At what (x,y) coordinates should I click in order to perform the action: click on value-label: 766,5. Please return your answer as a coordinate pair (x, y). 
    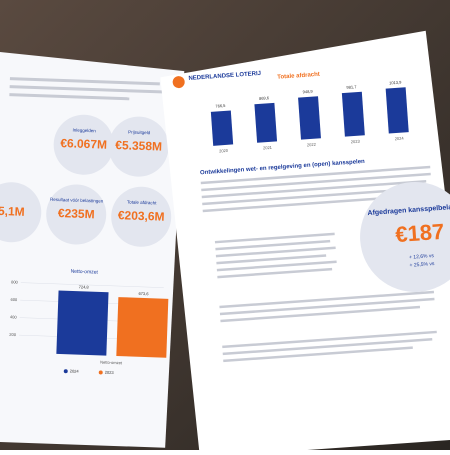
    Looking at the image, I should click on (220, 106).